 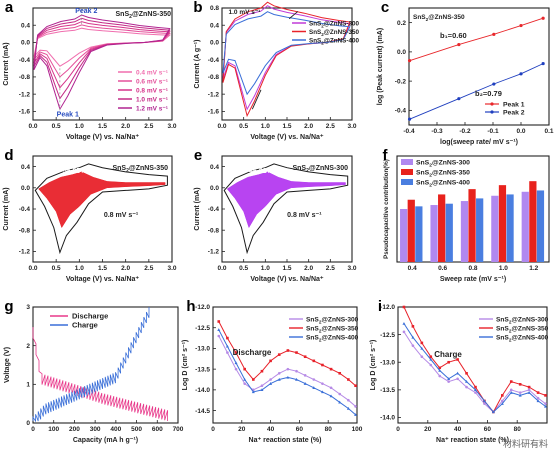 I want to click on x-tick-label: 200, so click(x=74, y=429).